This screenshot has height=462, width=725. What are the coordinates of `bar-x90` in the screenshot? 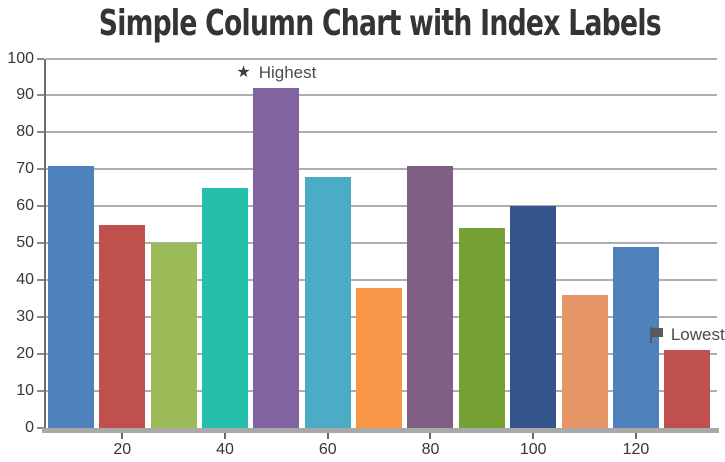 It's located at (481, 328).